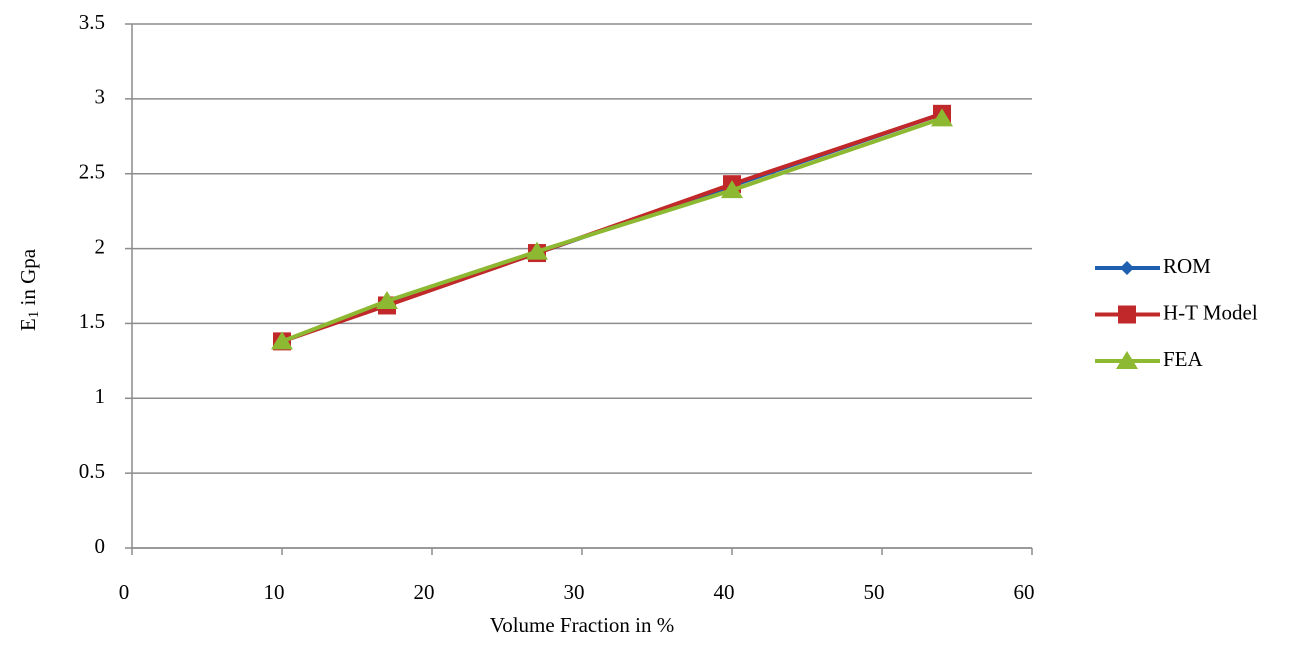  What do you see at coordinates (28, 324) in the screenshot?
I see `y-label-main: E` at bounding box center [28, 324].